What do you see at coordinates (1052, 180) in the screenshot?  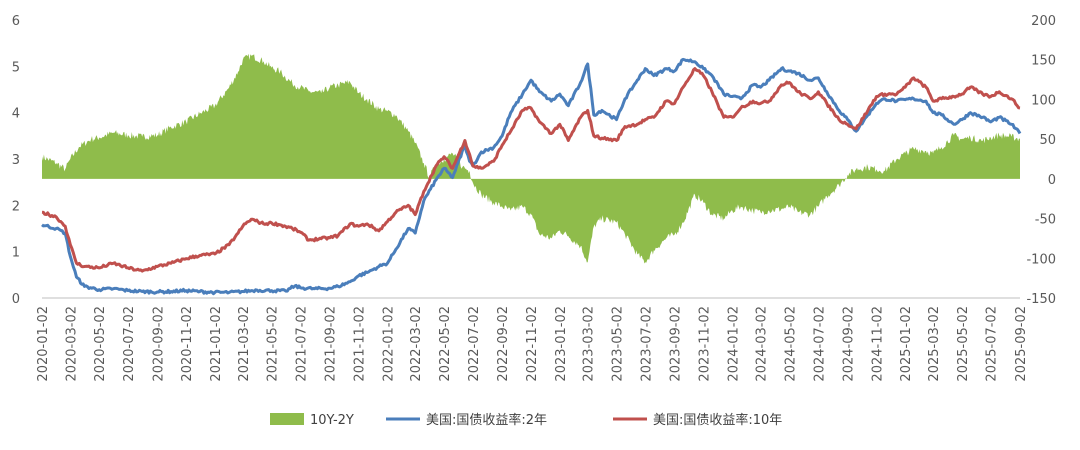 I see `right-tick-label: 0` at bounding box center [1052, 180].